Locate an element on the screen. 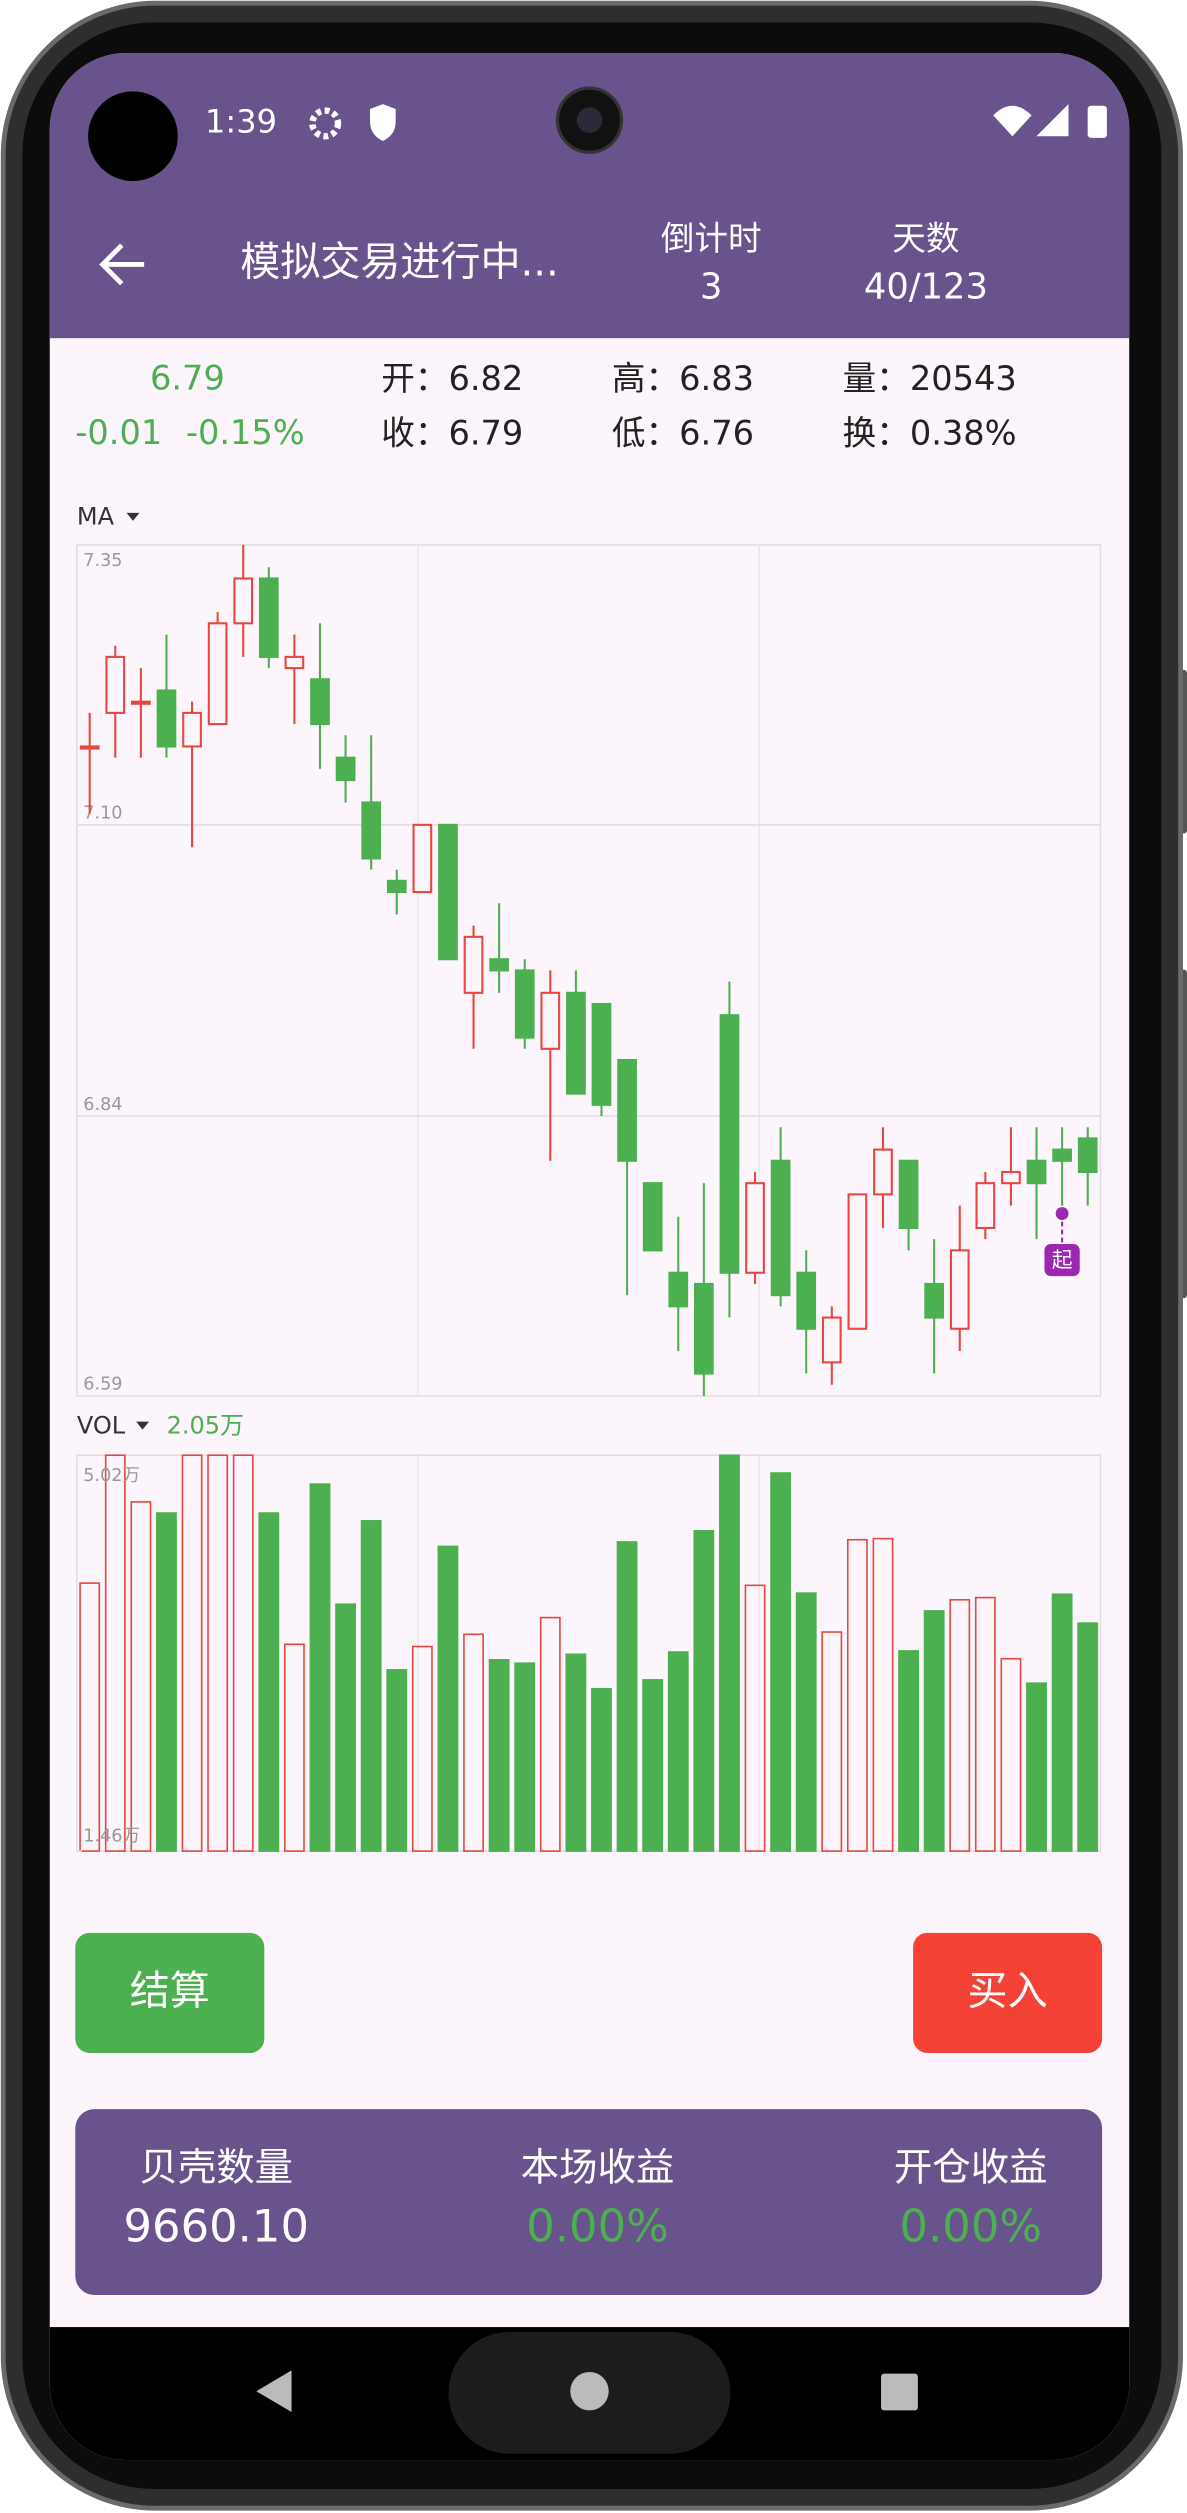 The image size is (1187, 2513). quote-field: 换：0.38% is located at coordinates (930, 432).